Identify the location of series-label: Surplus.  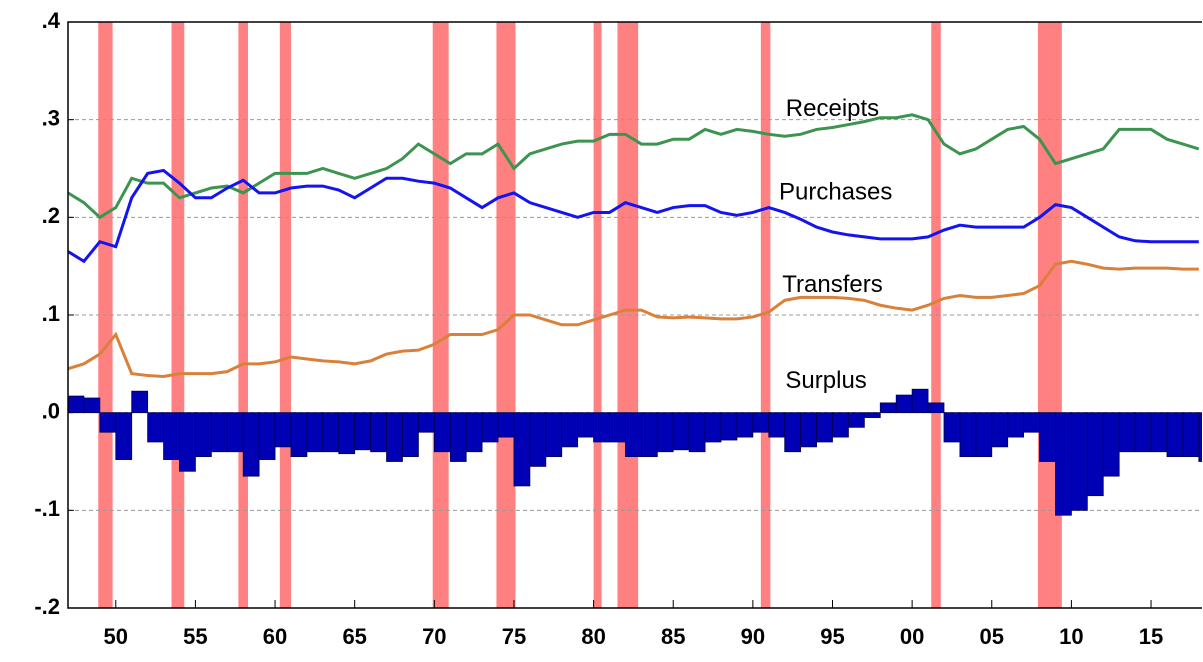
(825, 380).